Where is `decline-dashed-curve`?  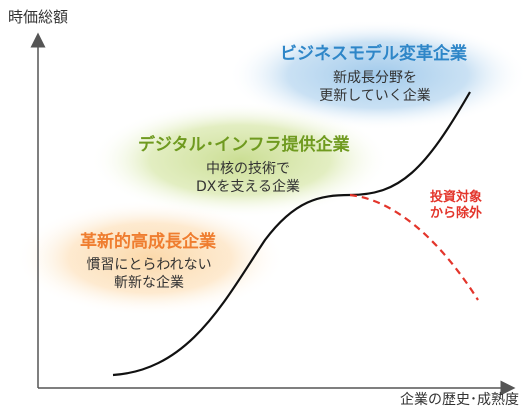
decline-dashed-curve is located at coordinates (414, 247).